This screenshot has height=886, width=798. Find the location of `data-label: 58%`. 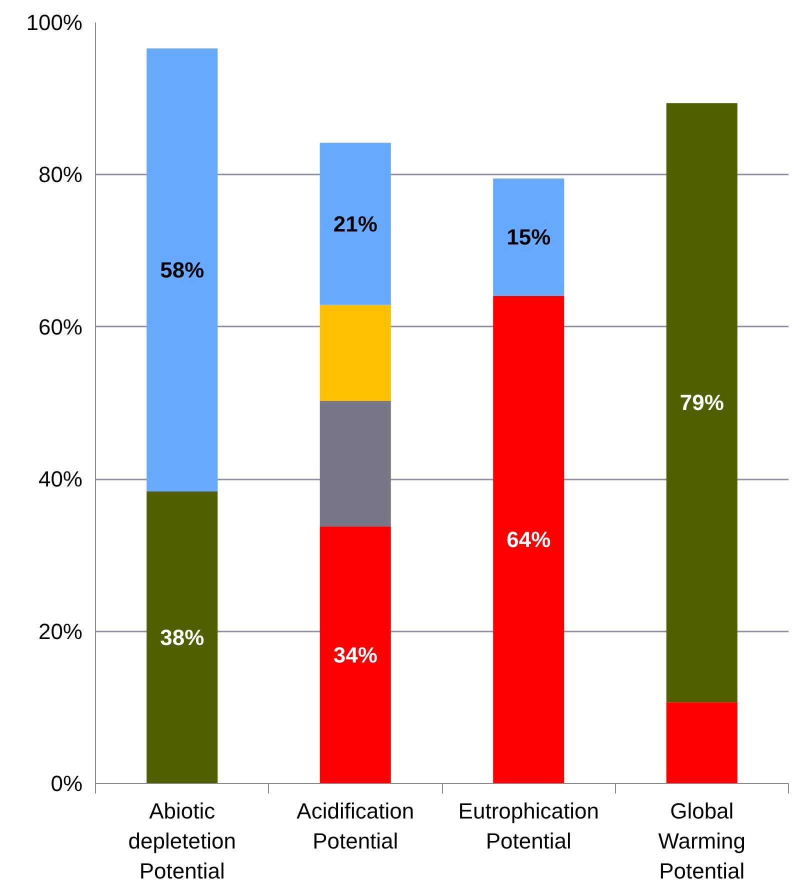

data-label: 58% is located at coordinates (182, 269).